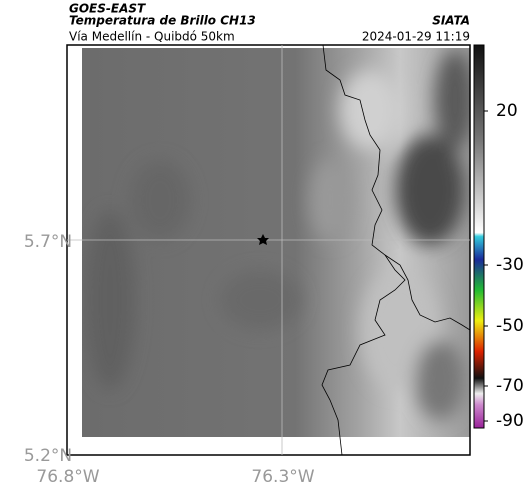 The width and height of the screenshot is (526, 491). What do you see at coordinates (152, 37) in the screenshot?
I see `region: Vía Medellín - Quibdó 50km` at bounding box center [152, 37].